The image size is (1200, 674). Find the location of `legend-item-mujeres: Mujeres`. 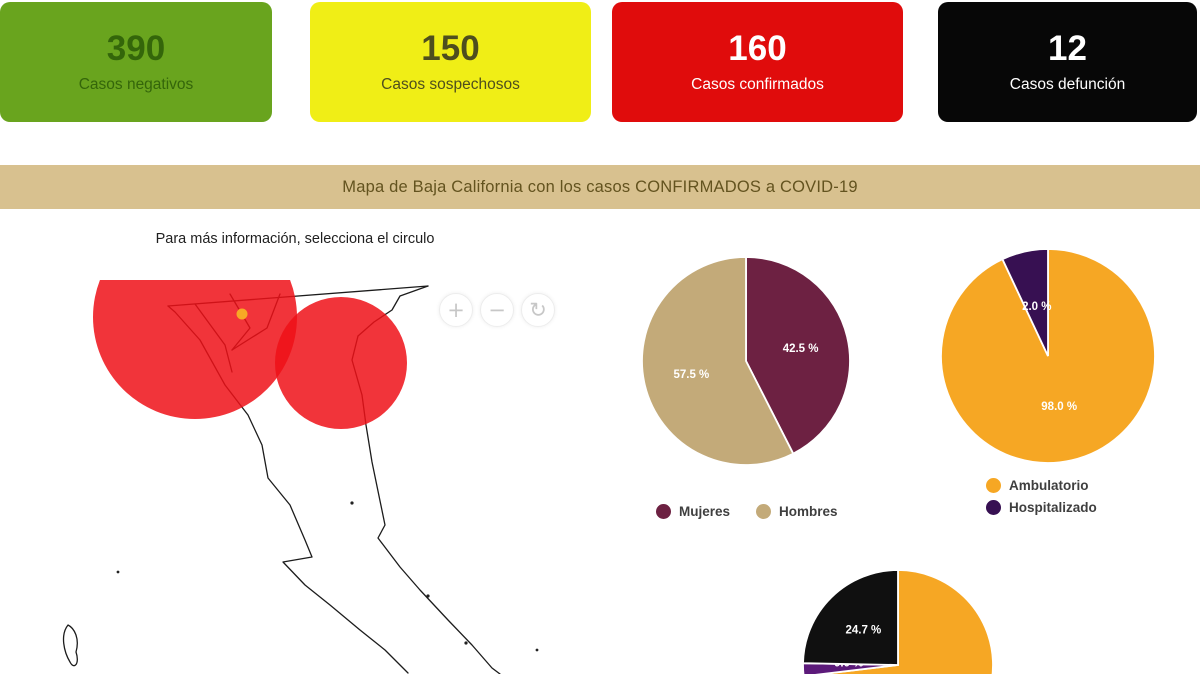

legend-item-mujeres: Mujeres is located at coordinates (693, 511).